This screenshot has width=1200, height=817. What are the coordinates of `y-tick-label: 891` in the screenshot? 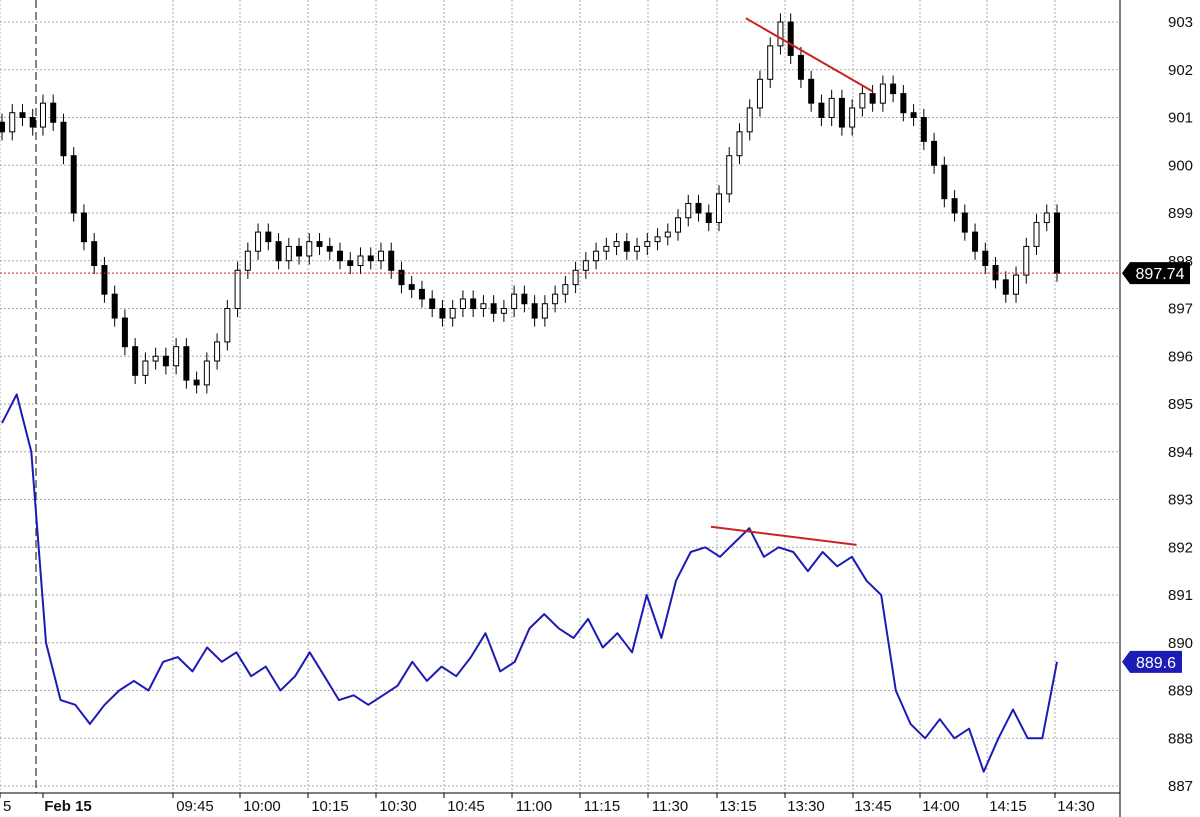 It's located at (1180, 595).